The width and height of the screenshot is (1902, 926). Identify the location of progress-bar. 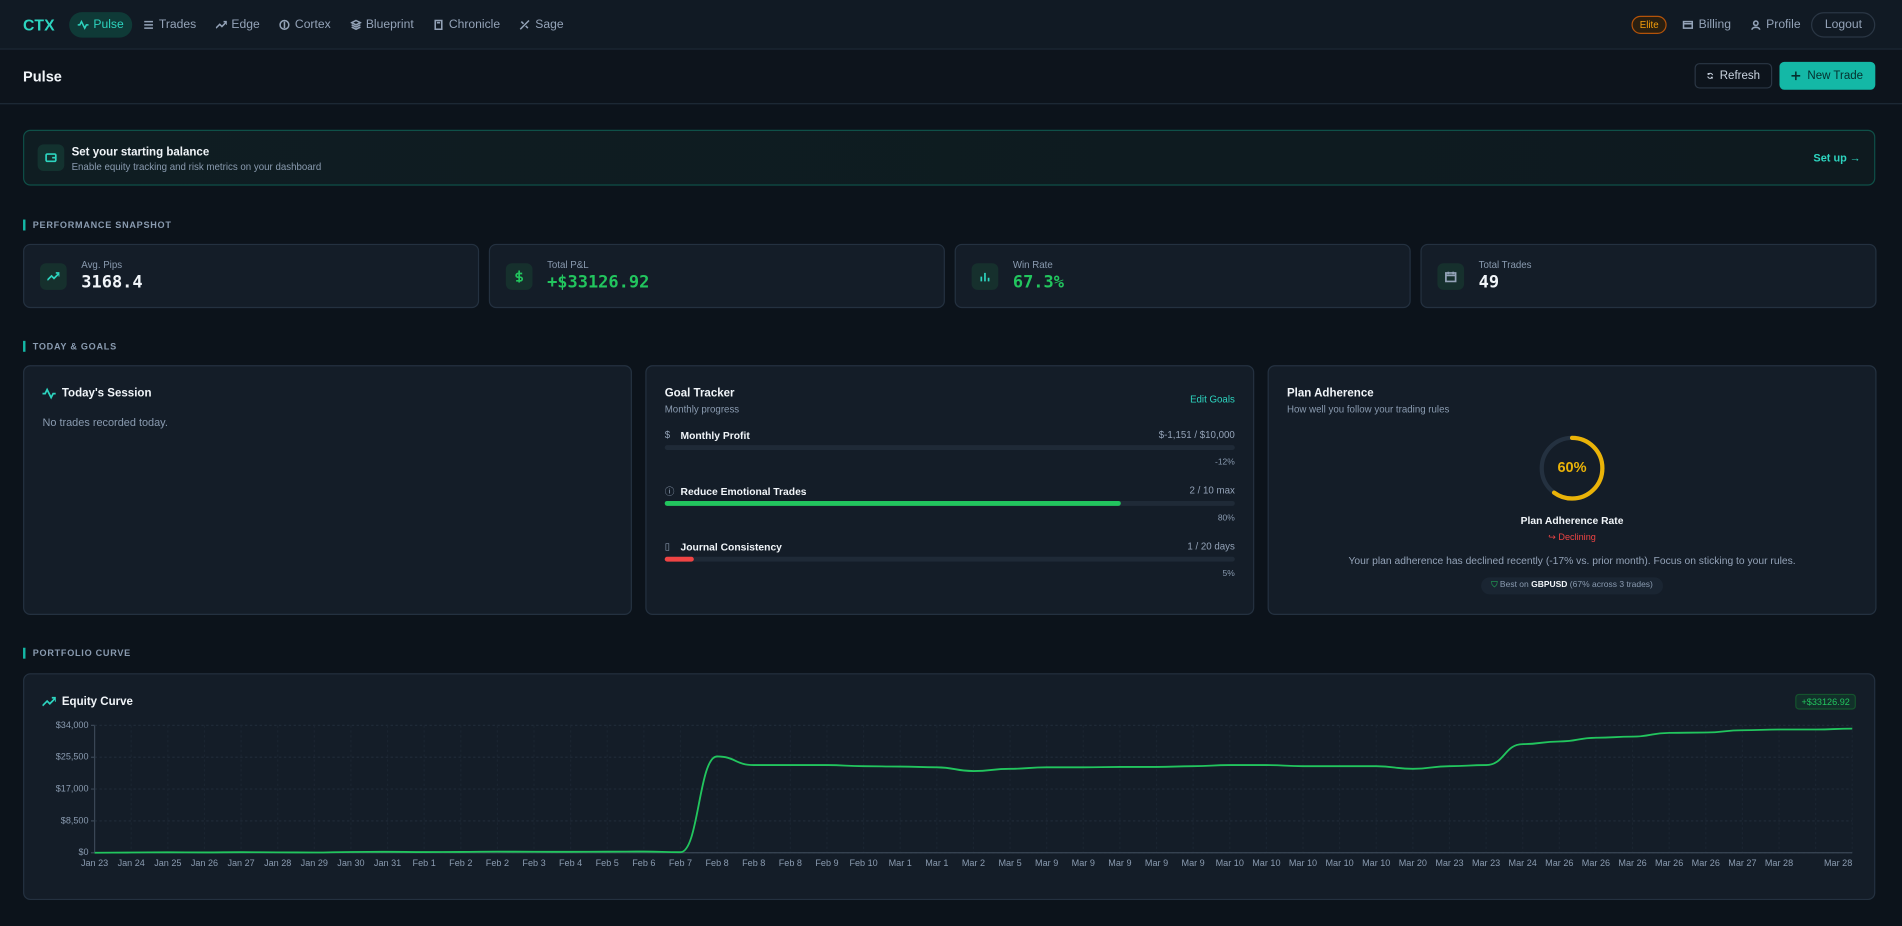
(679, 559).